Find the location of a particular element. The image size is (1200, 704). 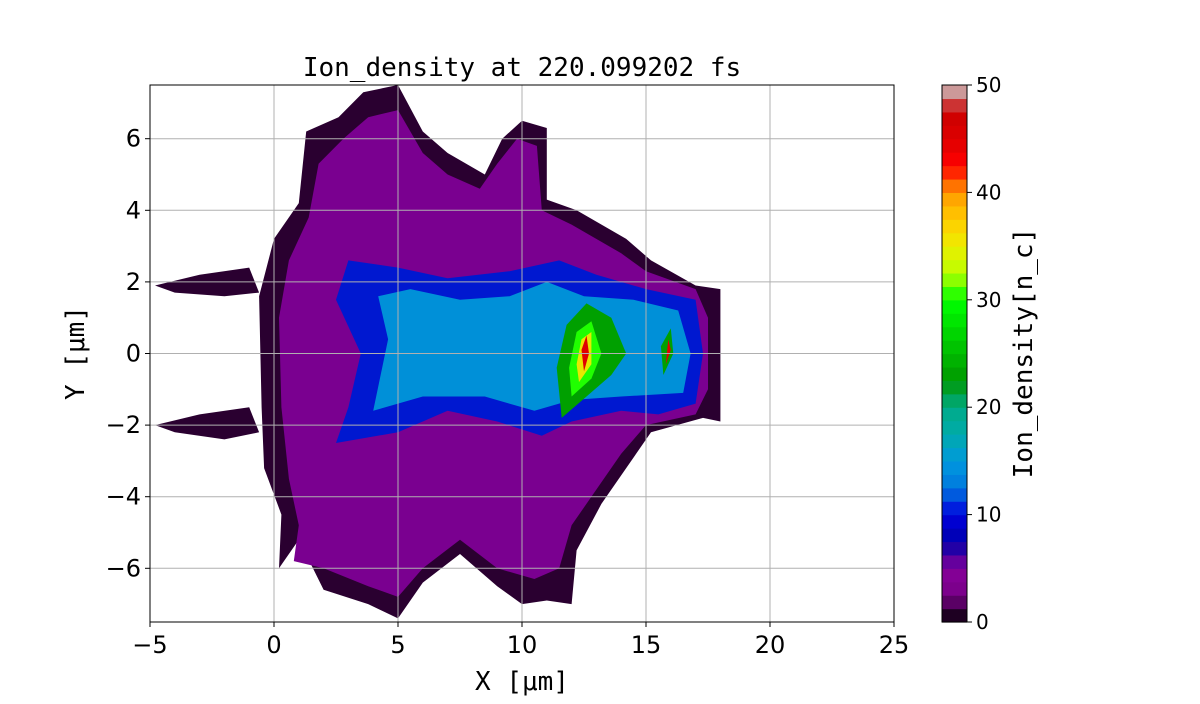

x-tick-label: 25 is located at coordinates (894, 645).